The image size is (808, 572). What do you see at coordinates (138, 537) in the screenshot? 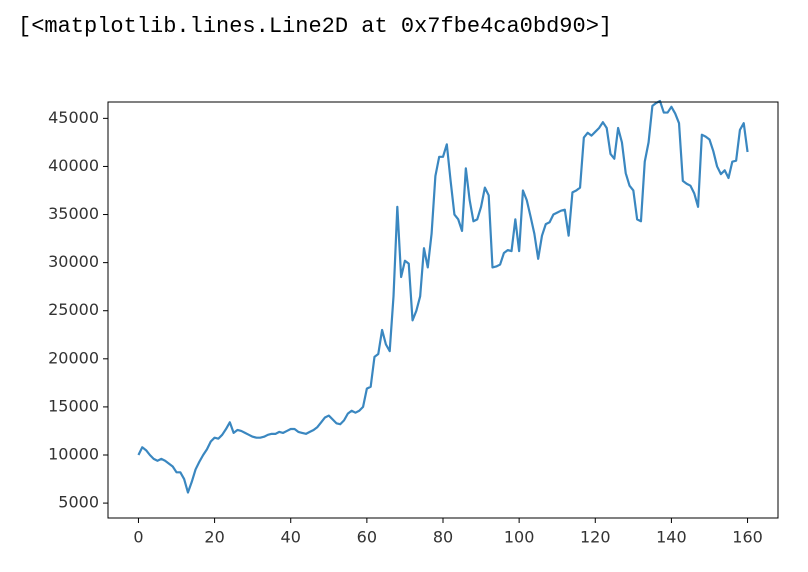
I see `x-tick-label: 0` at bounding box center [138, 537].